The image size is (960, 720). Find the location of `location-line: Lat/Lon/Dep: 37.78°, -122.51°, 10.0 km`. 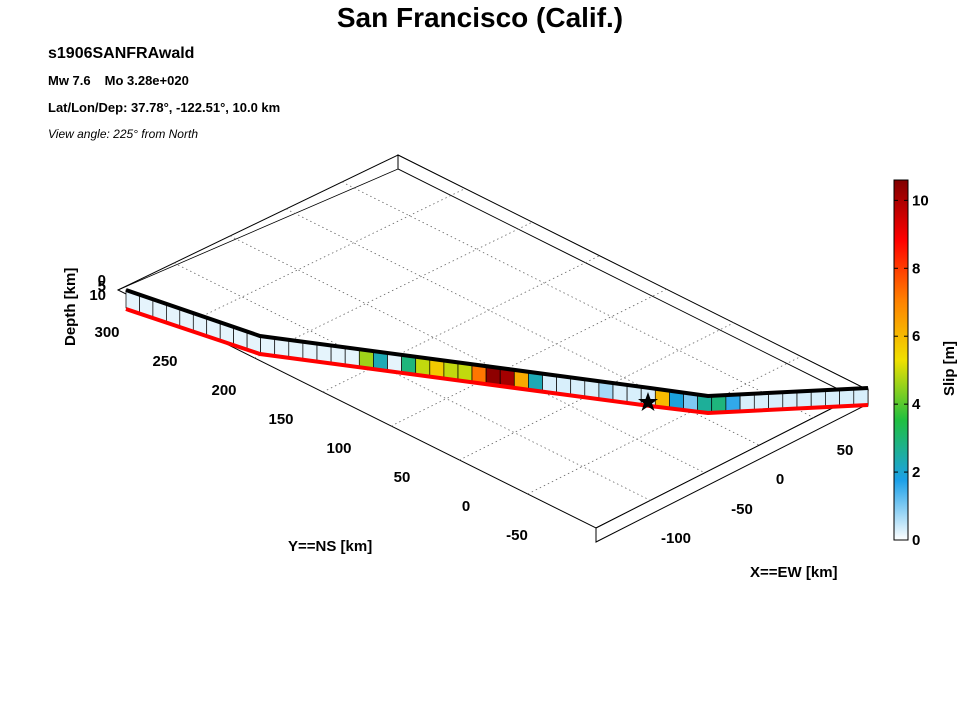

location-line: Lat/Lon/Dep: 37.78°, -122.51°, 10.0 km is located at coordinates (164, 107).